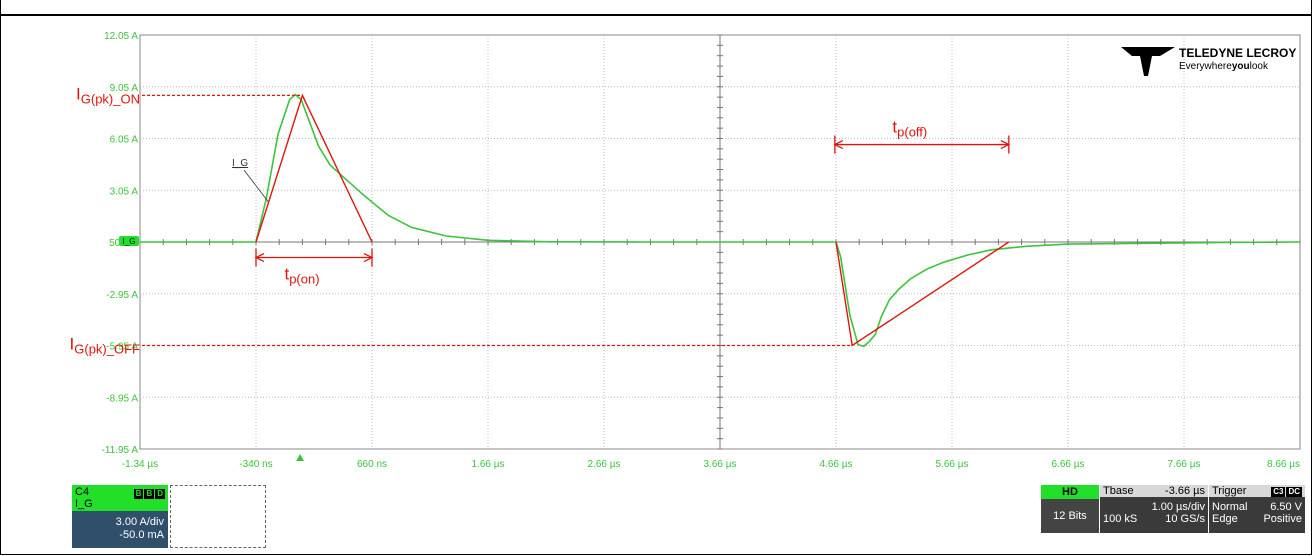 The image size is (1312, 556). What do you see at coordinates (139, 522) in the screenshot?
I see `channel-scale: 3.00 A/div` at bounding box center [139, 522].